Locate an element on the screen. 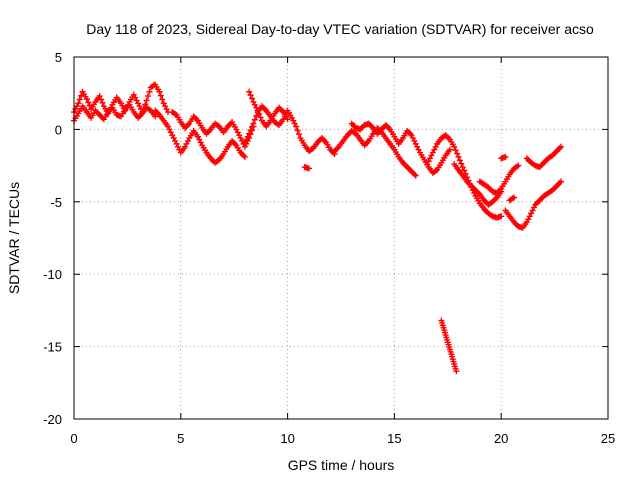  x-tick-label: 0 is located at coordinates (73, 438).